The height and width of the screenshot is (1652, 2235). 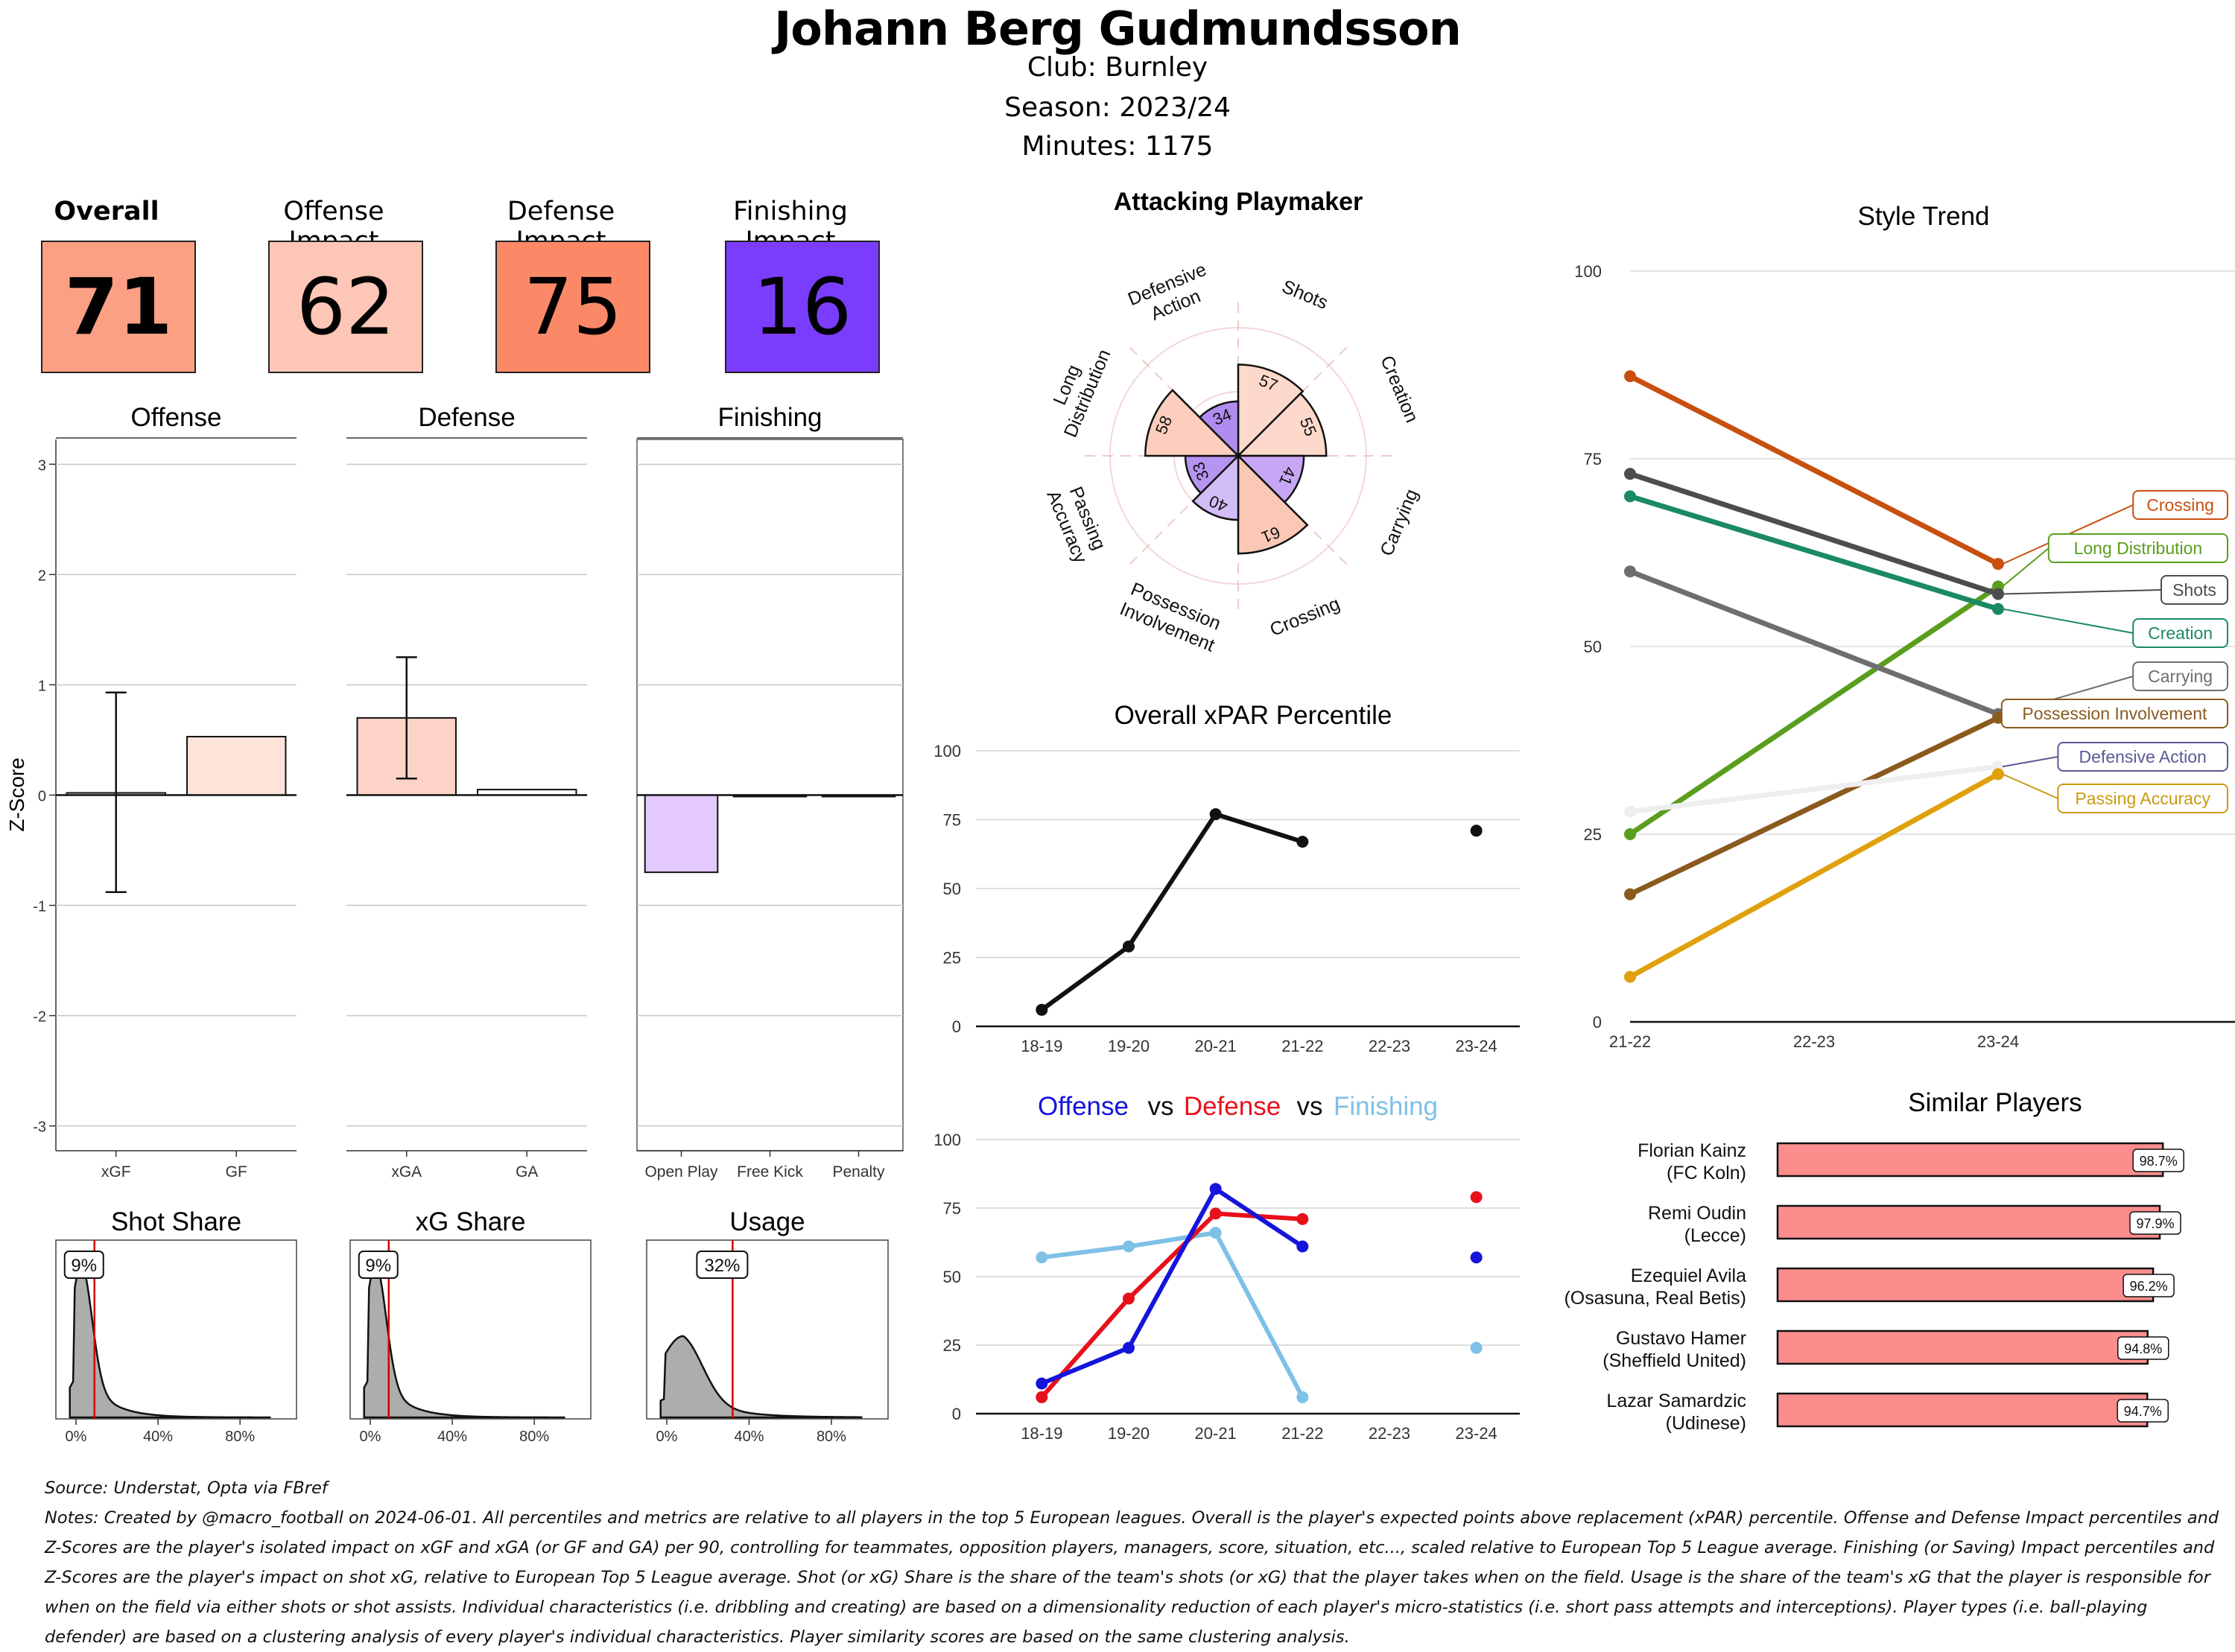 What do you see at coordinates (1117, 67) in the screenshot?
I see `club-line: Club: Burnley` at bounding box center [1117, 67].